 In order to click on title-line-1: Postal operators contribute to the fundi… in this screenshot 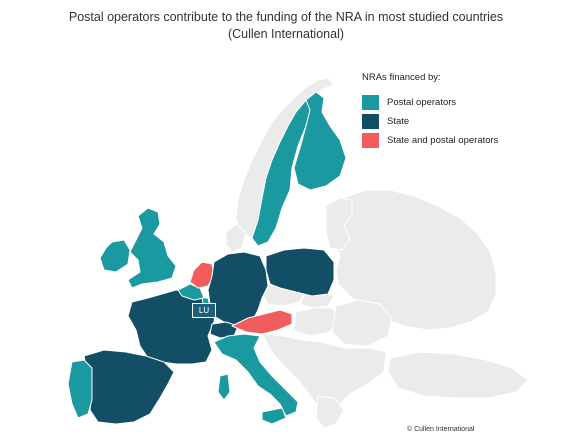, I will do `click(286, 17)`.